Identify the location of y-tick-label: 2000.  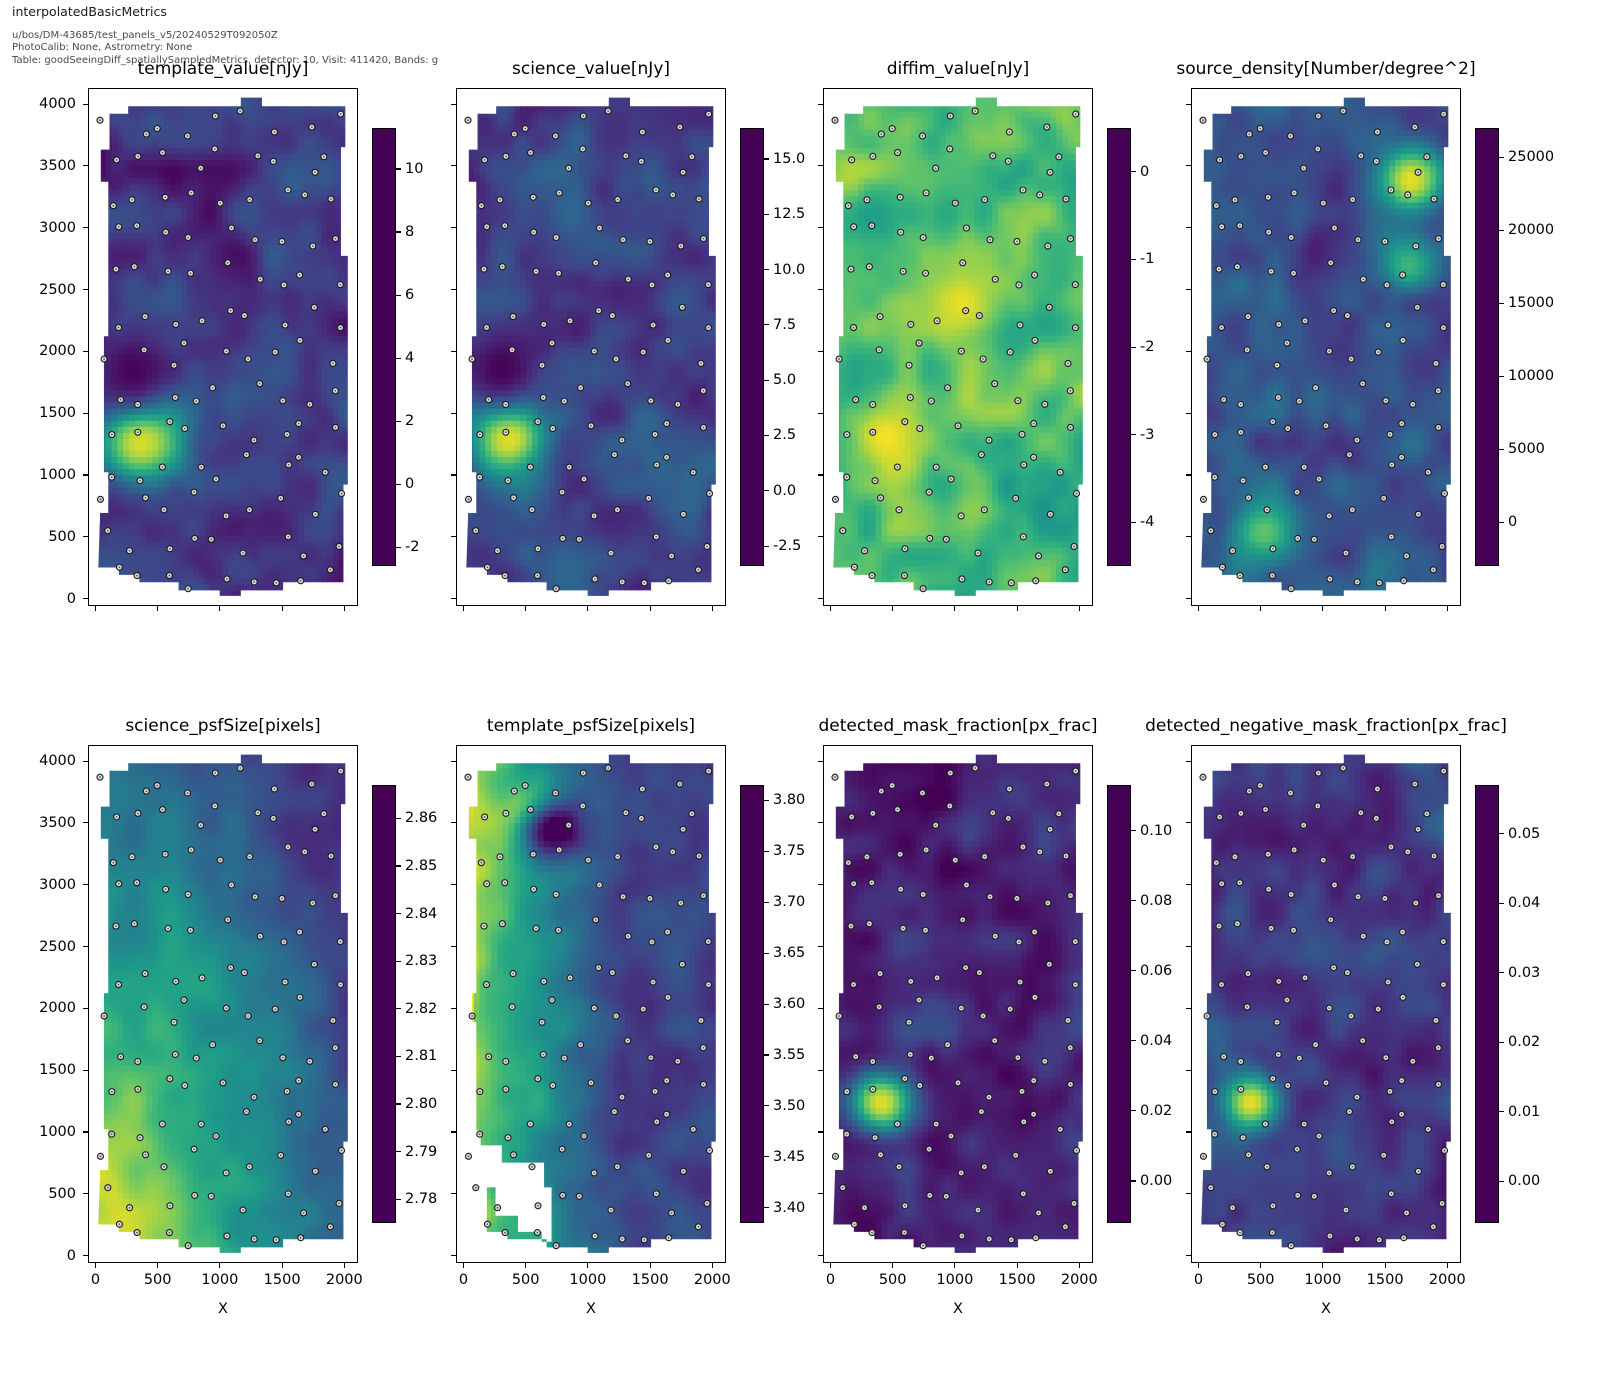
(38, 351).